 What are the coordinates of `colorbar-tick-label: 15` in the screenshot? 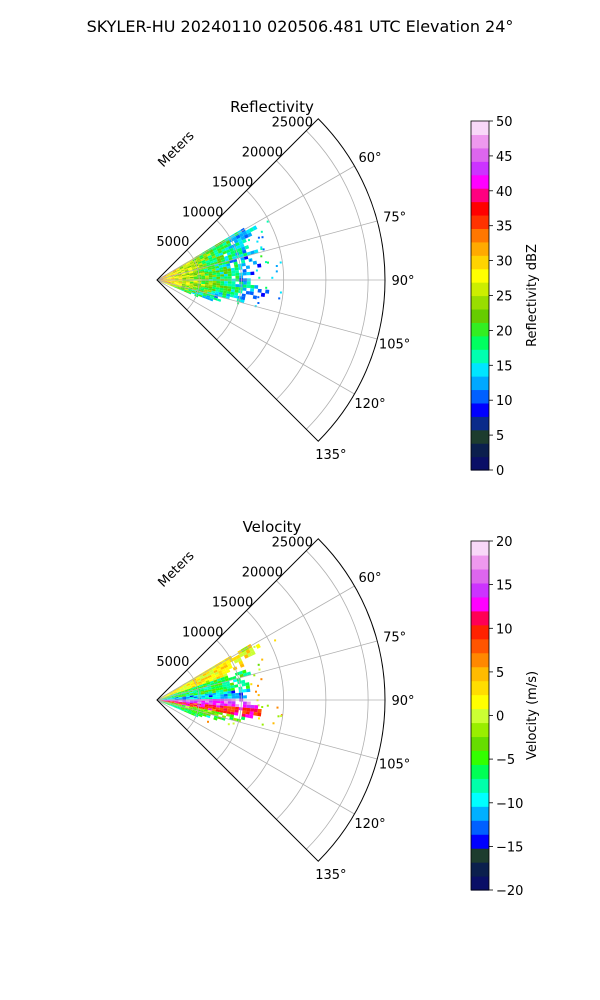 It's located at (504, 586).